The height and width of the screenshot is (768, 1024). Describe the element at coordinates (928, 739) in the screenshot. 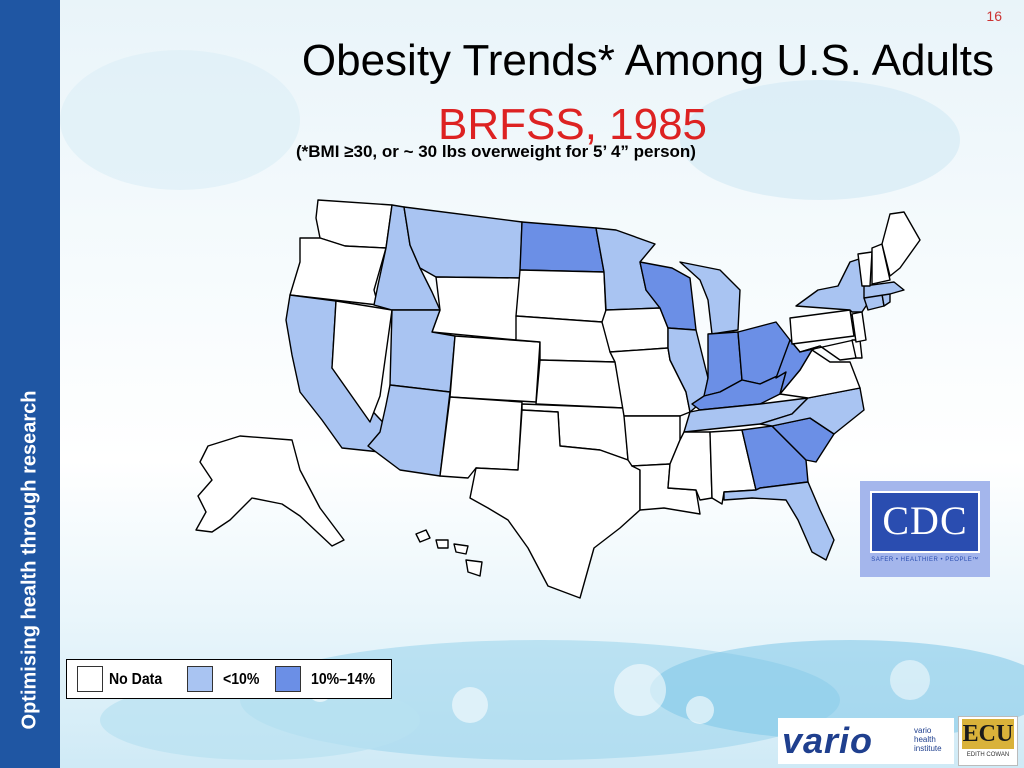

I see `vario-logo-subtext: vario health institute` at that location.